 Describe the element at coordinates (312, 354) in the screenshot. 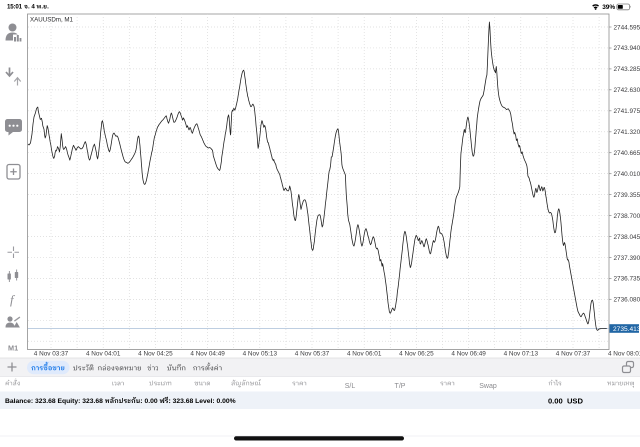

I see `svg-text: 4 Nov 05:37` at that location.